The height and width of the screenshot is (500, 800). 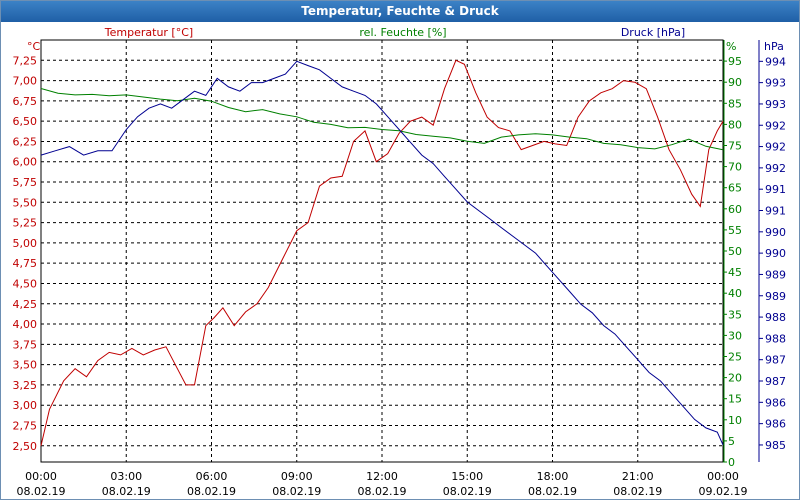 What do you see at coordinates (25, 101) in the screenshot?
I see `temperature-tick-label: 6,75` at bounding box center [25, 101].